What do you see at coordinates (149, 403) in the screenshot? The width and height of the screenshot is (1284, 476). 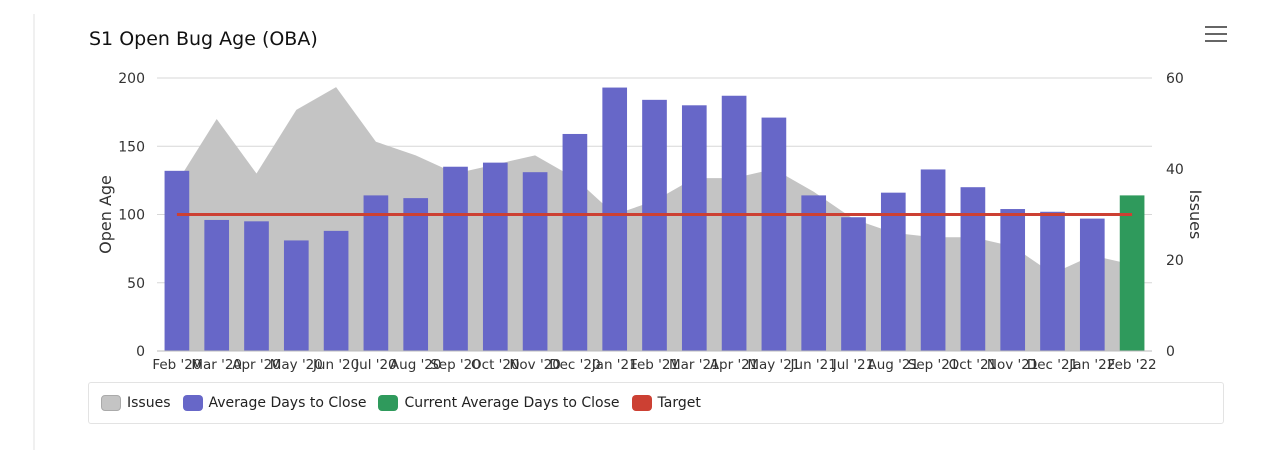 I see `legend-label: Issues` at bounding box center [149, 403].